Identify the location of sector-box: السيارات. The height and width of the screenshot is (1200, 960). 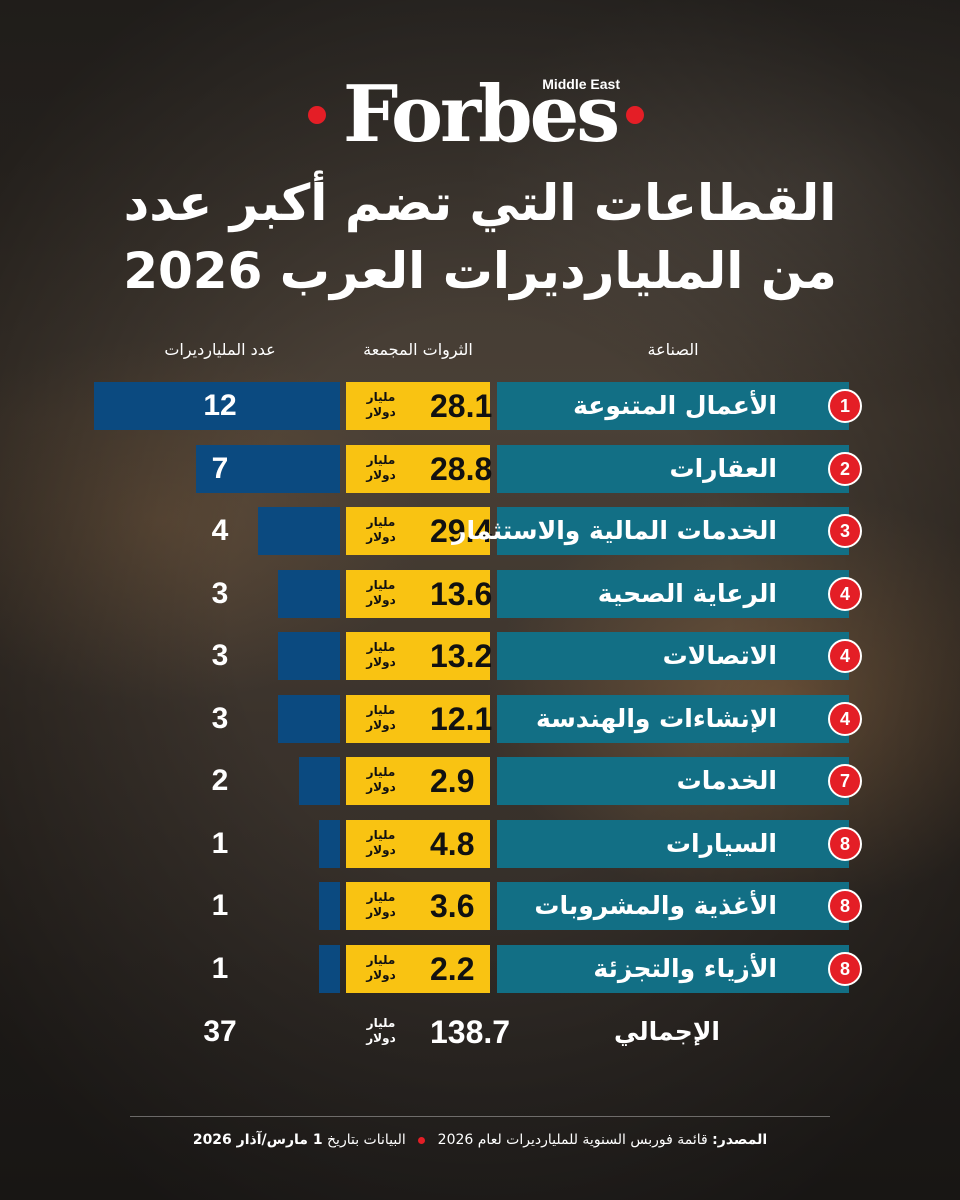
(673, 844).